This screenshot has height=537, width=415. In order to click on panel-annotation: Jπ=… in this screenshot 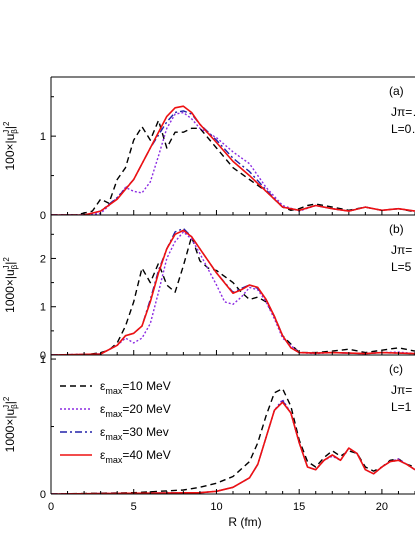, I will do `click(403, 112)`.